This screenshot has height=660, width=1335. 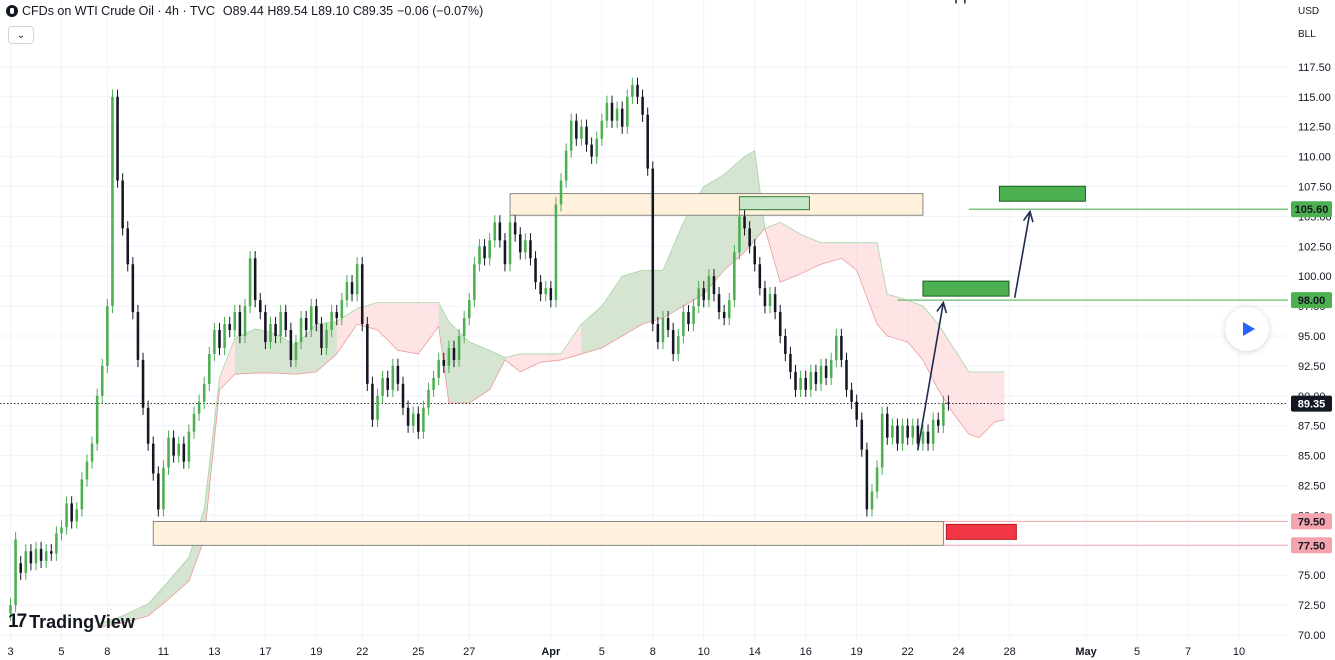 I want to click on replay-play-button, so click(x=1247, y=329).